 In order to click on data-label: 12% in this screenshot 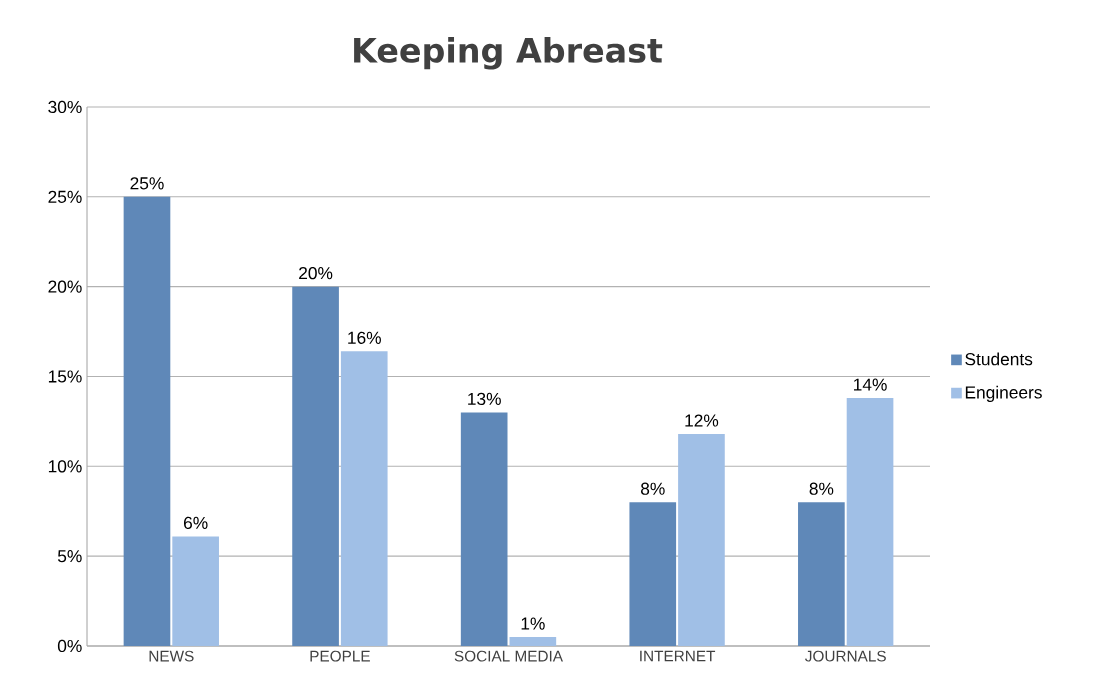, I will do `click(702, 420)`.